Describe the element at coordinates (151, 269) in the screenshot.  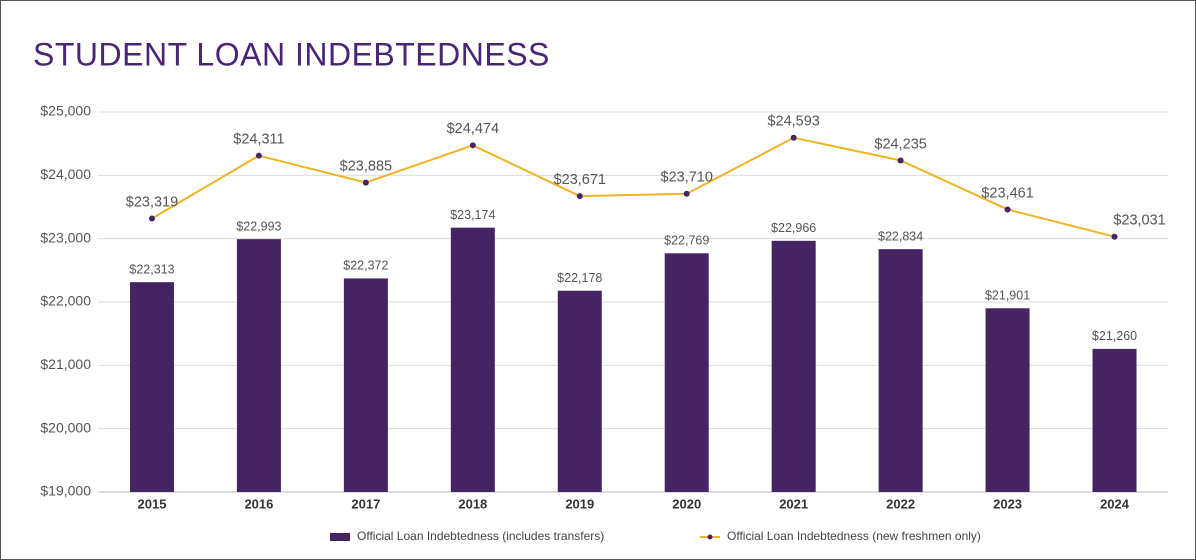
I see `bar-value-label: $22,313` at that location.